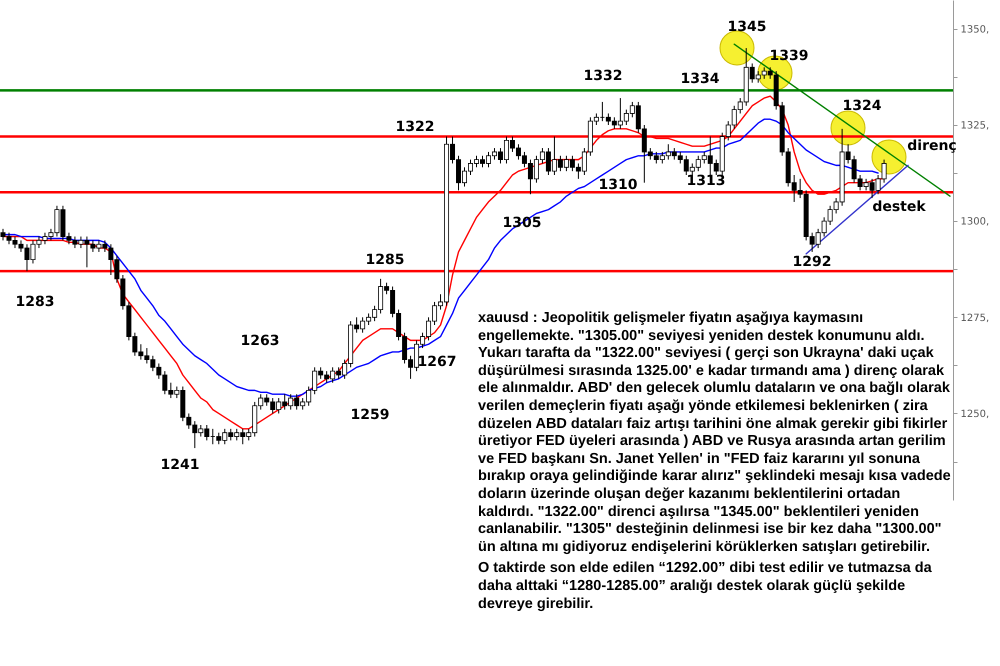  I want to click on text: O taktirde son elde edilen “1292.00” dibi test edilir ve tutmazsa da daha alttaki “1280-1285.00” aralığı destek olarak güçlü şekilde devreye girebilir., so click(705, 587).